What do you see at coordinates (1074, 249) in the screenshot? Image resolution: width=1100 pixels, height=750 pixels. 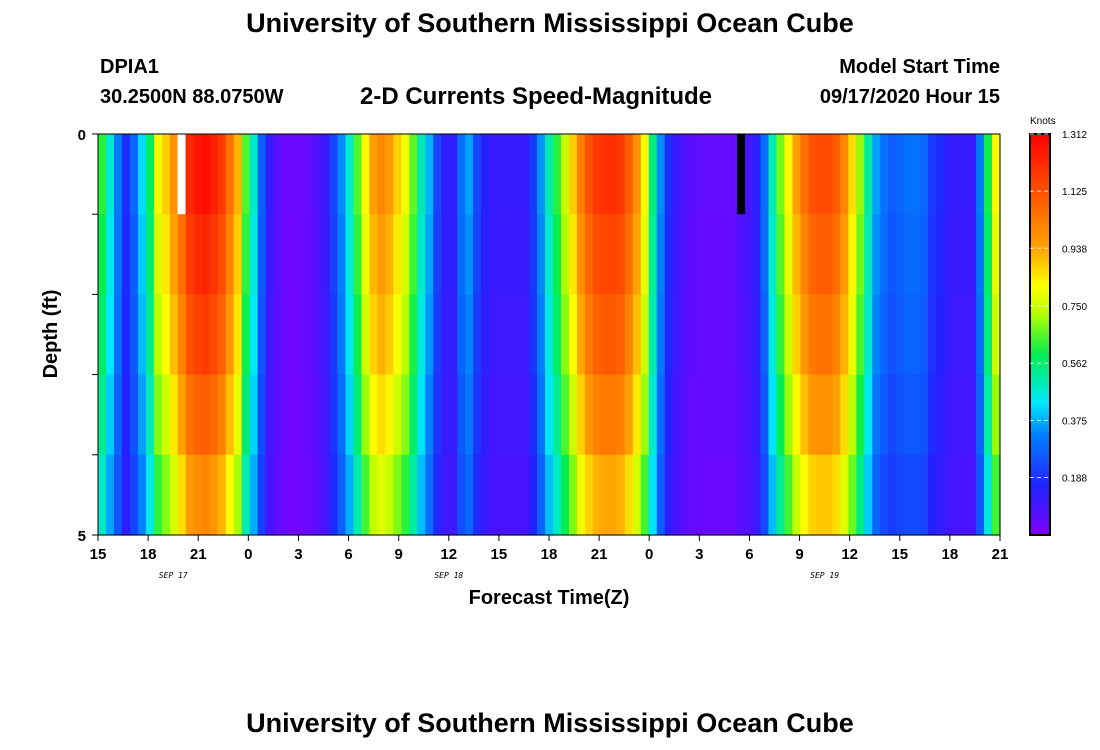 I see `colorbar-tick-label: 0.938` at bounding box center [1074, 249].